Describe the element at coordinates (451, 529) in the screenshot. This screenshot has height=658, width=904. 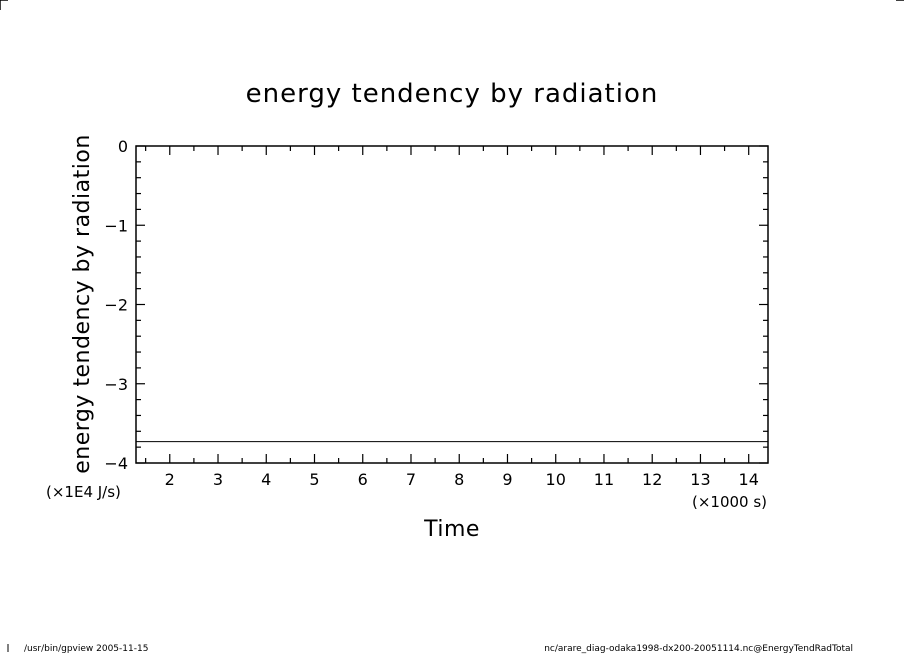
I see `x-axis-label: Time` at that location.